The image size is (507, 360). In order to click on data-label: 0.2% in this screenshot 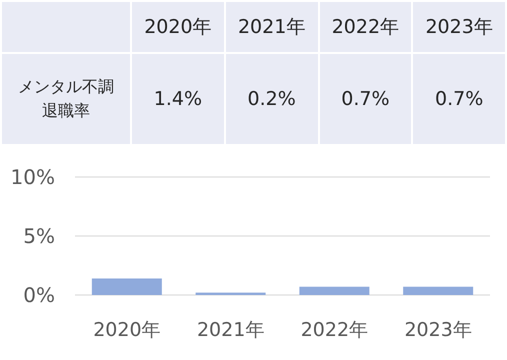, I will do `click(271, 99)`.